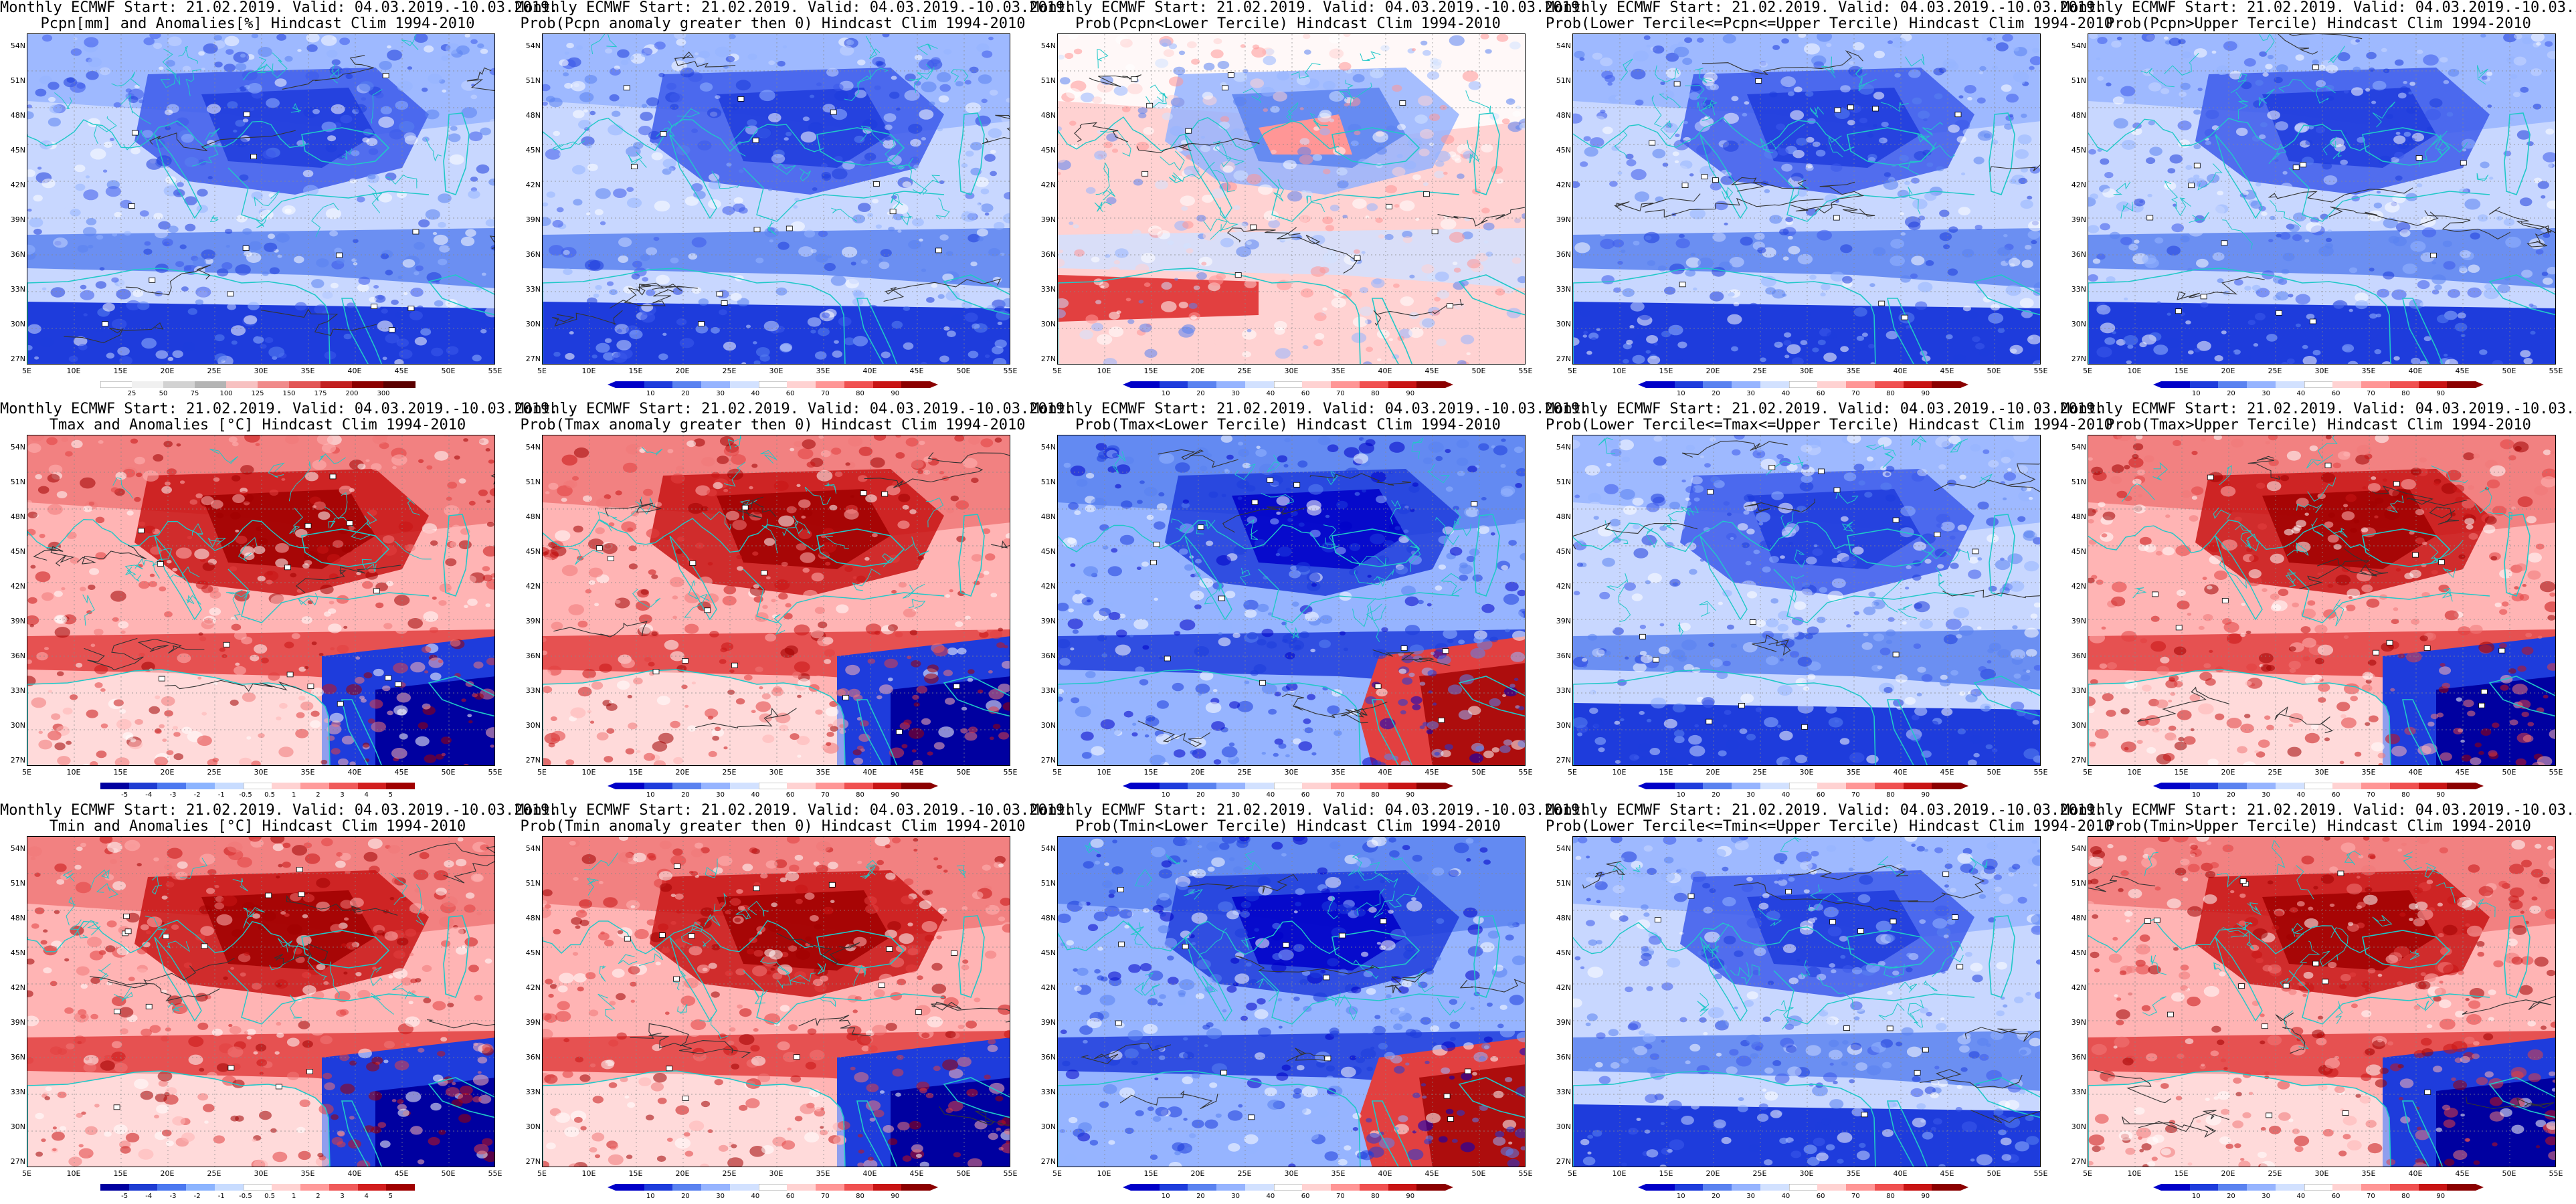  I want to click on colorbar, so click(1288, 786).